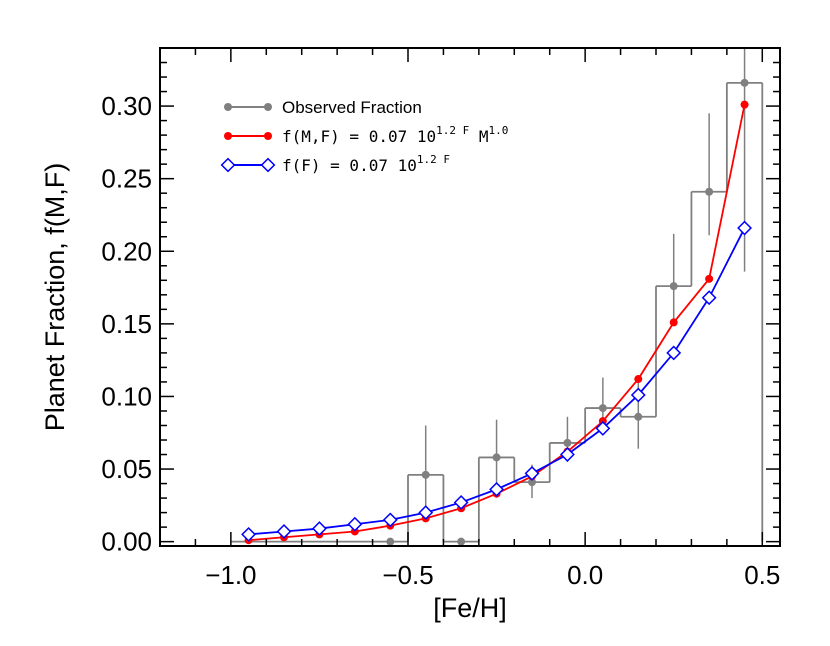 The height and width of the screenshot is (646, 830). Describe the element at coordinates (55, 297) in the screenshot. I see `y-axis-title: Planet Fraction, f(M,F)` at that location.